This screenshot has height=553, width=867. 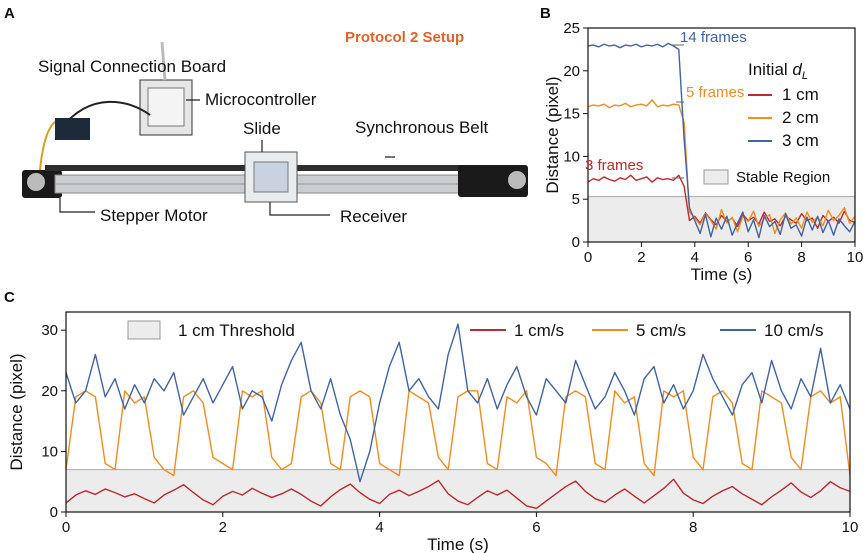 What do you see at coordinates (262, 128) in the screenshot?
I see `photo-label: Slide` at bounding box center [262, 128].